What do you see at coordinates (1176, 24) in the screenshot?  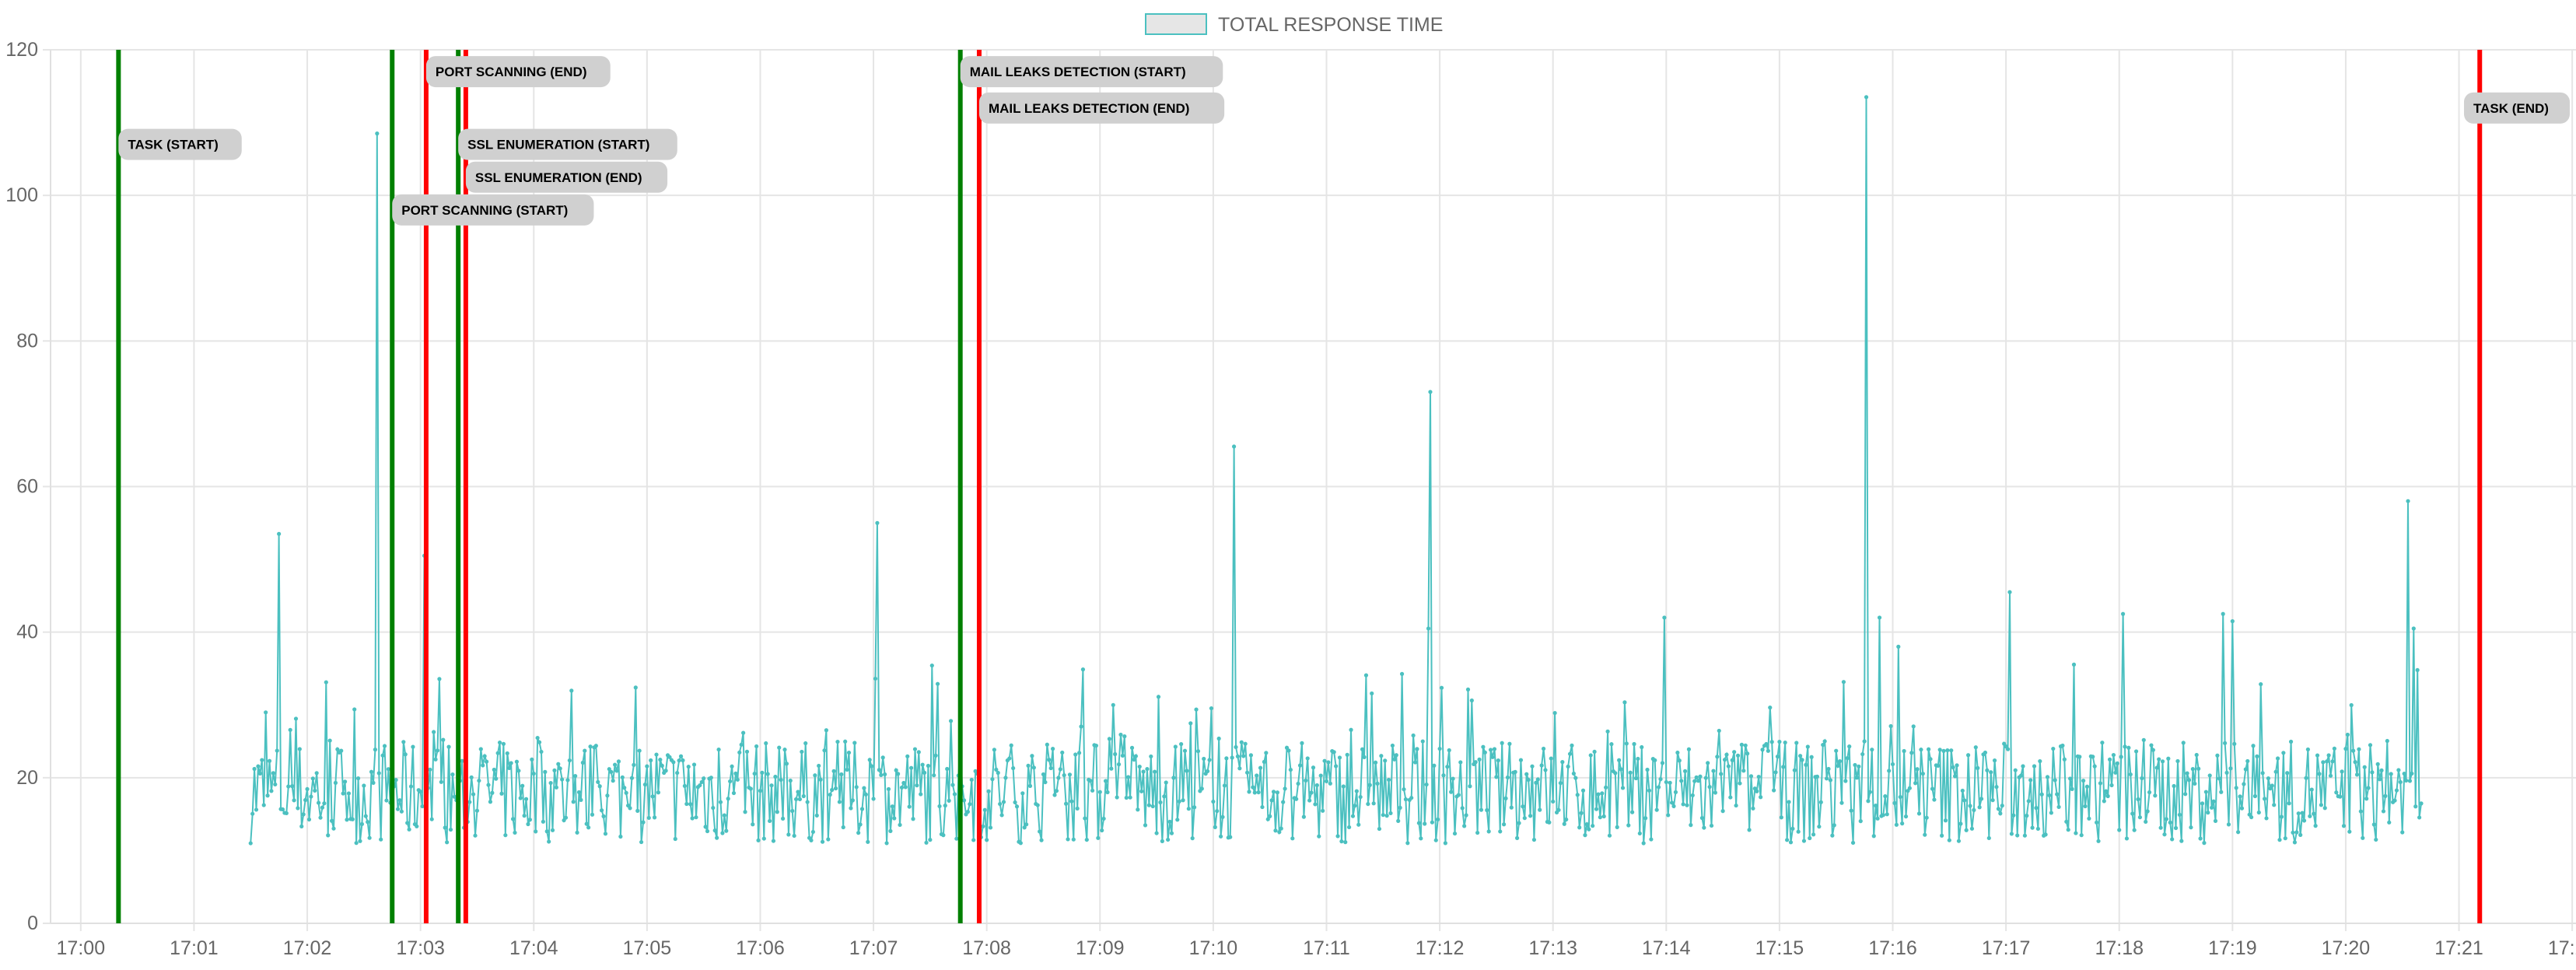 I see `legend-swatch` at bounding box center [1176, 24].